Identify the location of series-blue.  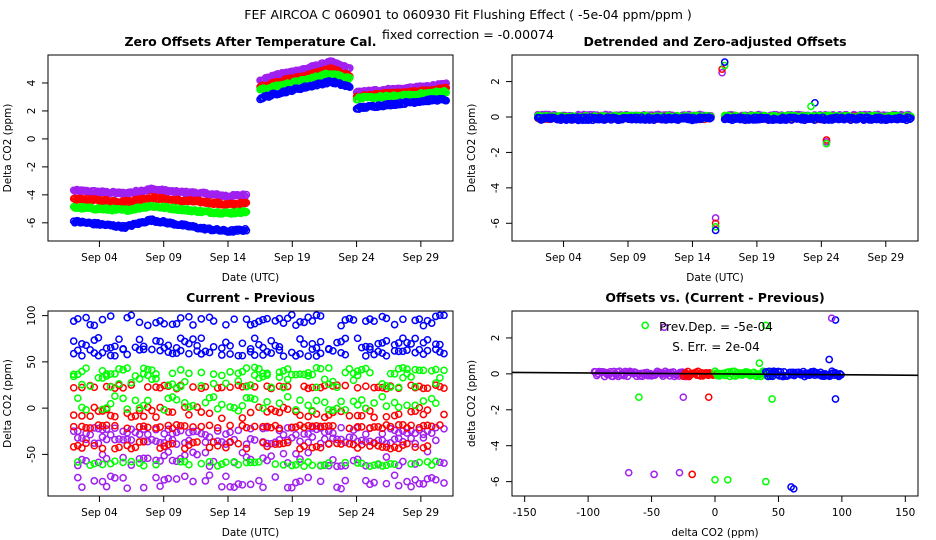
(260, 156).